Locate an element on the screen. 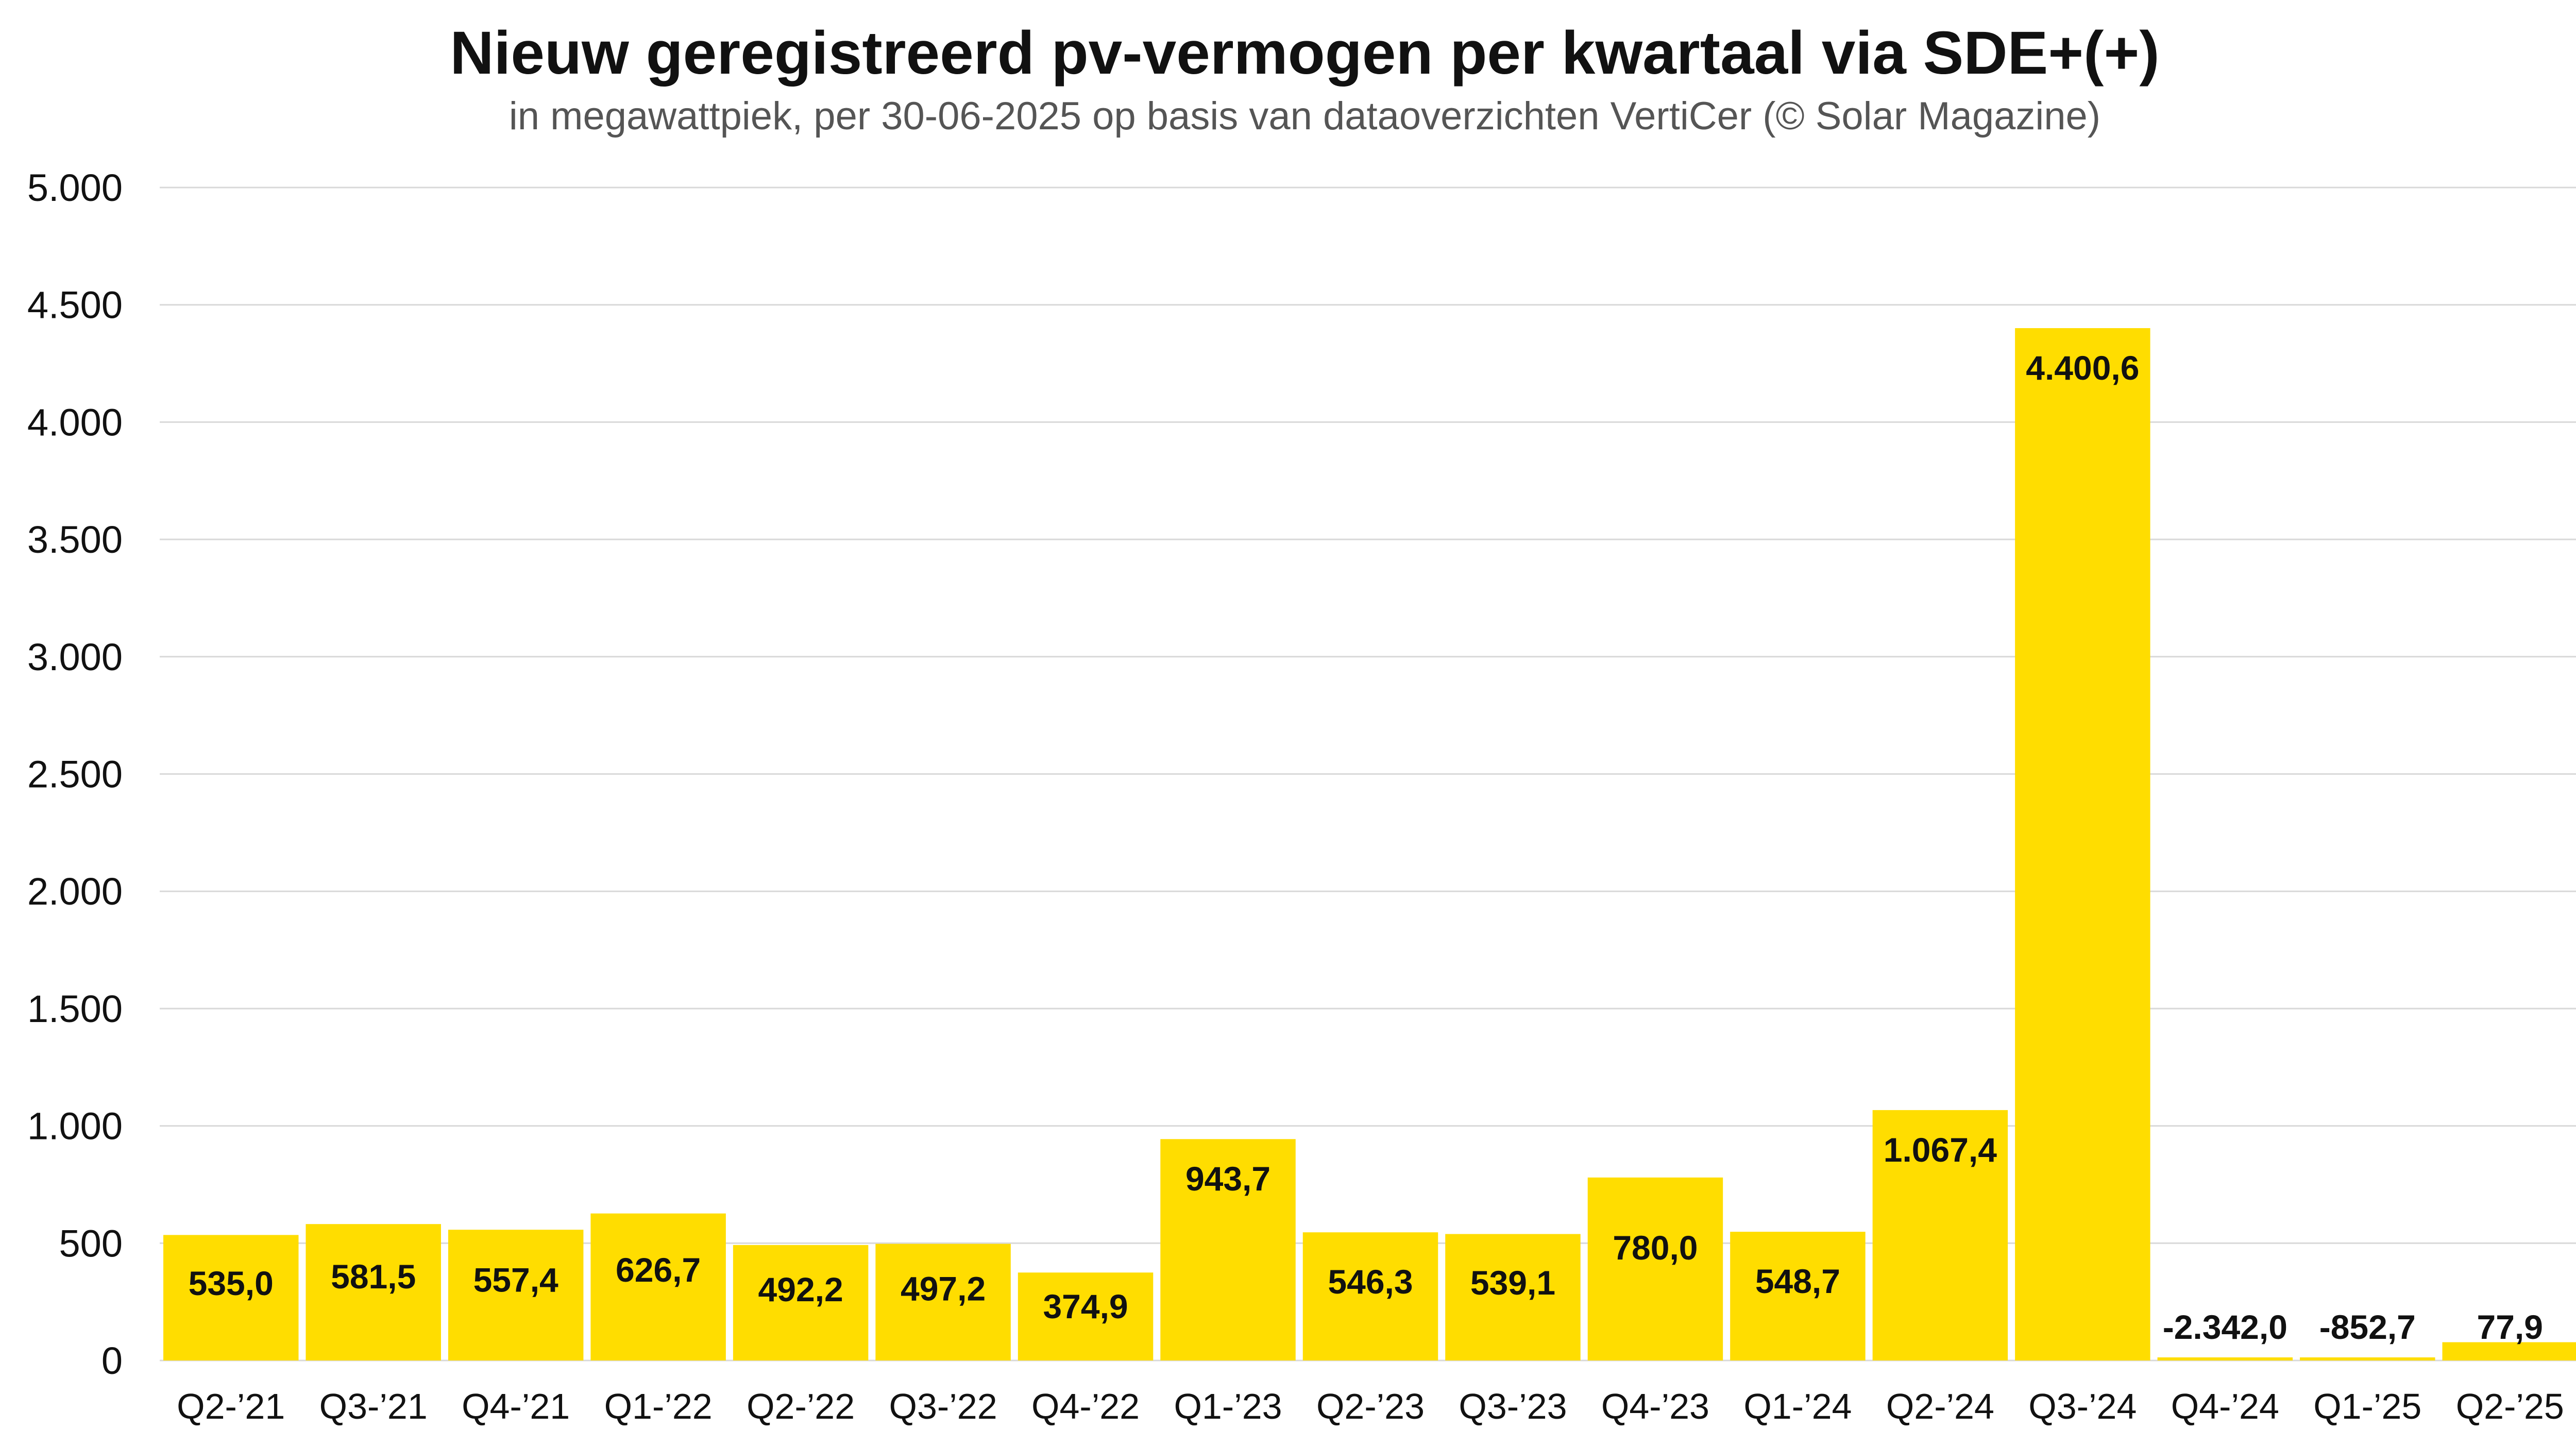  data-label: 943,7 is located at coordinates (1227, 1179).